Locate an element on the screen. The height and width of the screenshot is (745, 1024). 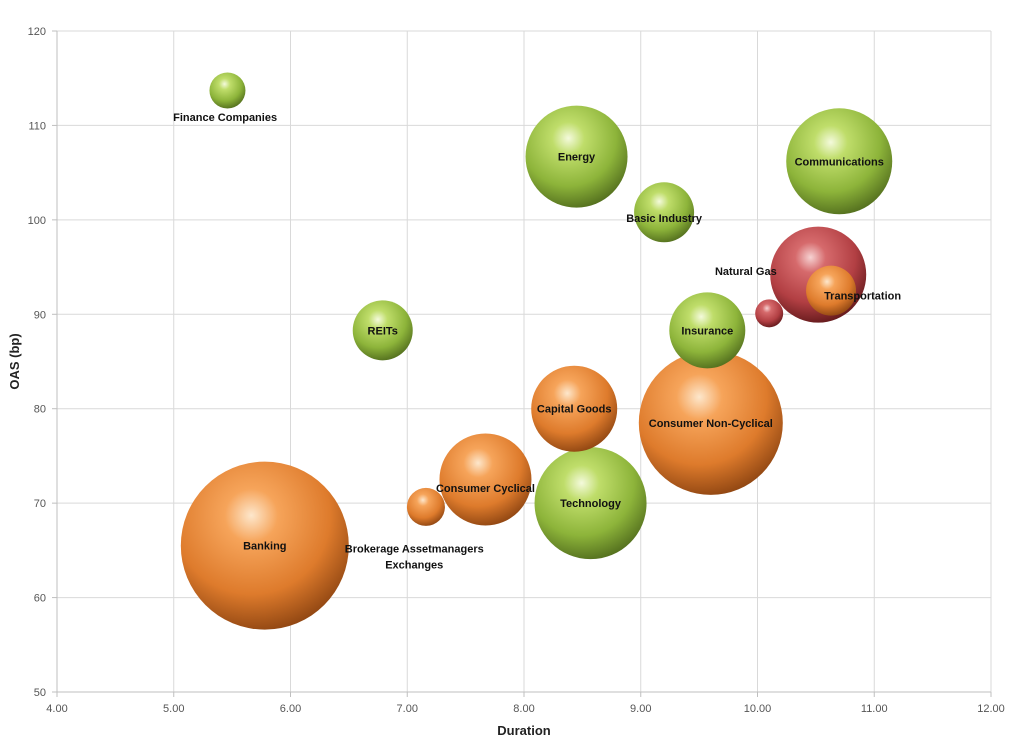
bubble-banking is located at coordinates (264, 545).